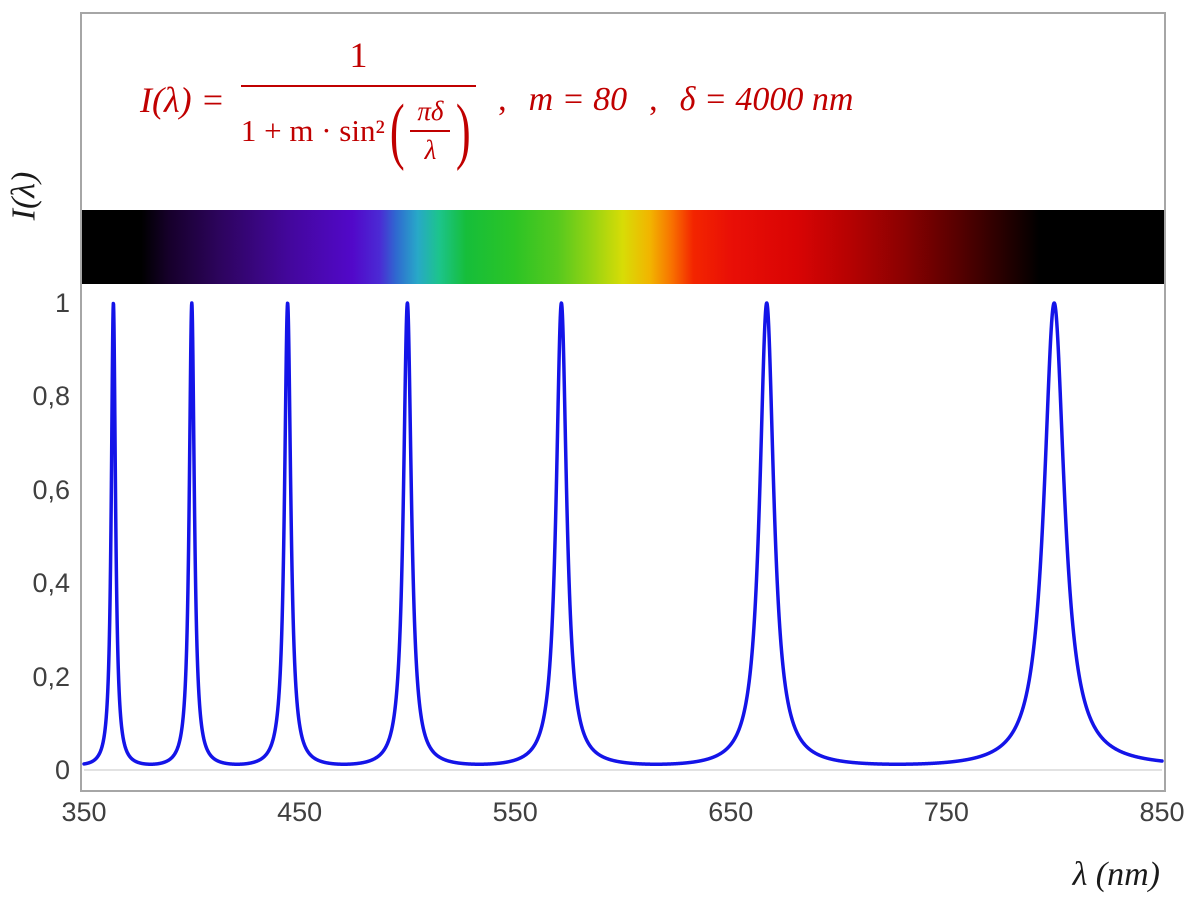 The image size is (1200, 924). Describe the element at coordinates (51, 396) in the screenshot. I see `y-tick-label: 0,8` at that location.